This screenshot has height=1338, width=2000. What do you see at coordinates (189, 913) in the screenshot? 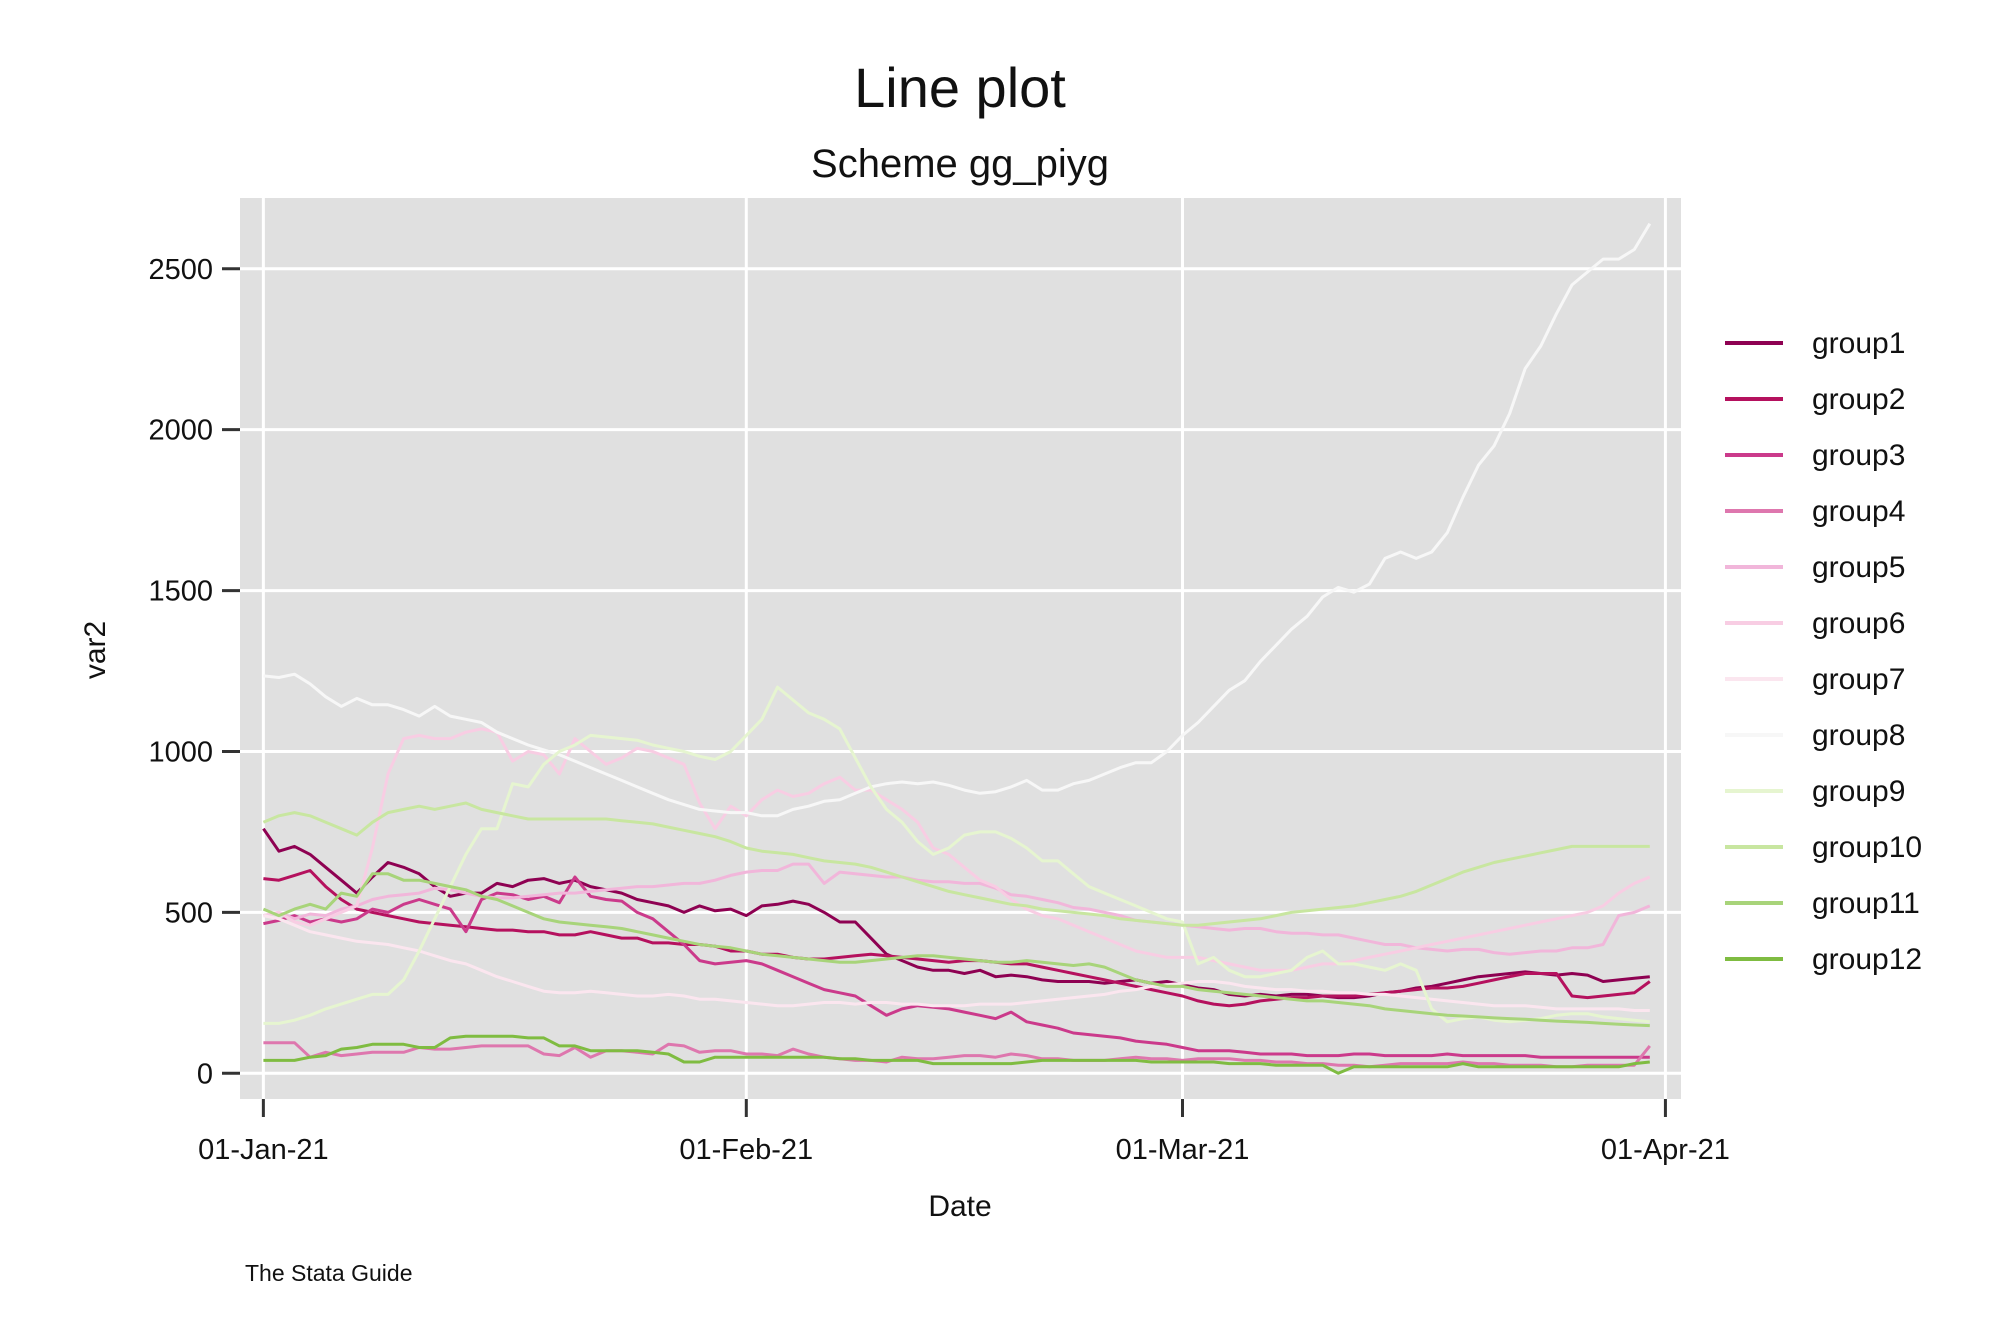
I see `y-tick-label: 500` at bounding box center [189, 913].